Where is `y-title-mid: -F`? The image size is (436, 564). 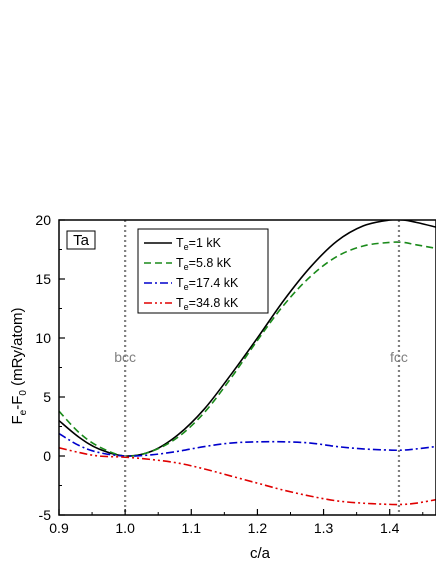 y-title-mid: -F is located at coordinates (17, 403).